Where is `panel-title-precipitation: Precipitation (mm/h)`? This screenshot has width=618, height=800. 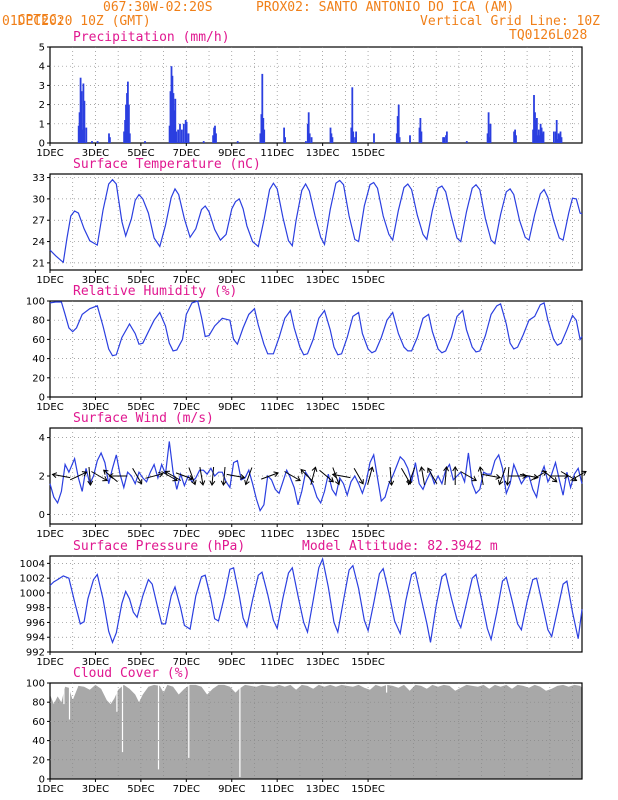 panel-title-precipitation: Precipitation (mm/h) is located at coordinates (151, 37).